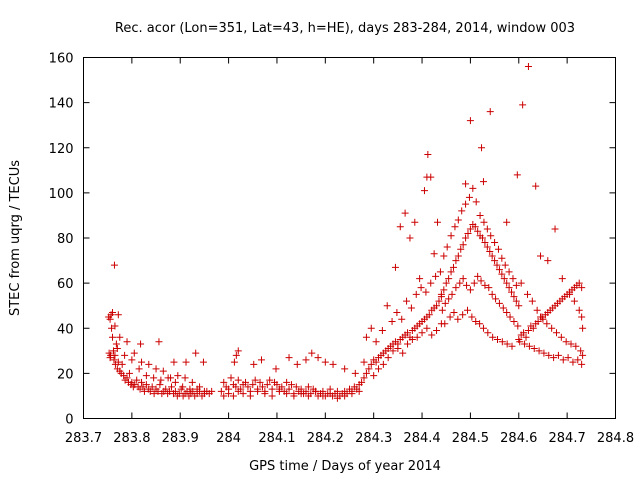 The image size is (640, 480). Describe the element at coordinates (615, 438) in the screenshot. I see `x-tick-label: 284.8` at that location.